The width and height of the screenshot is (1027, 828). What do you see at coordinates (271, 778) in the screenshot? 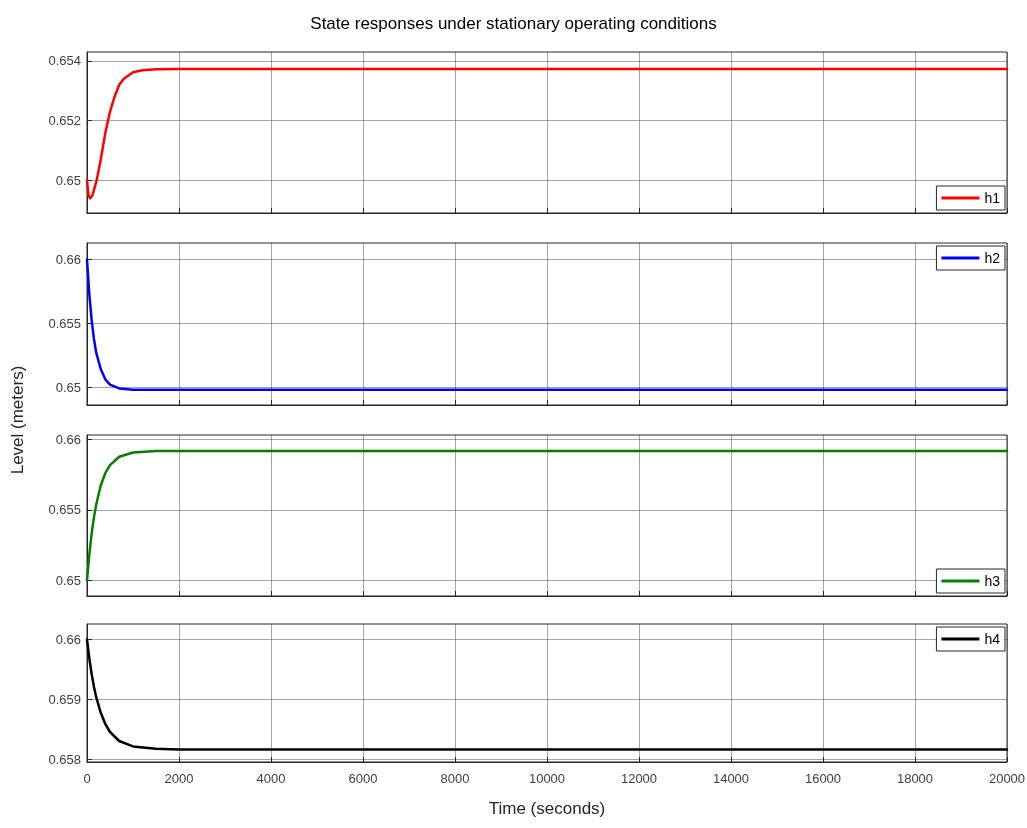
I see `x-tick-label: 4000` at bounding box center [271, 778].